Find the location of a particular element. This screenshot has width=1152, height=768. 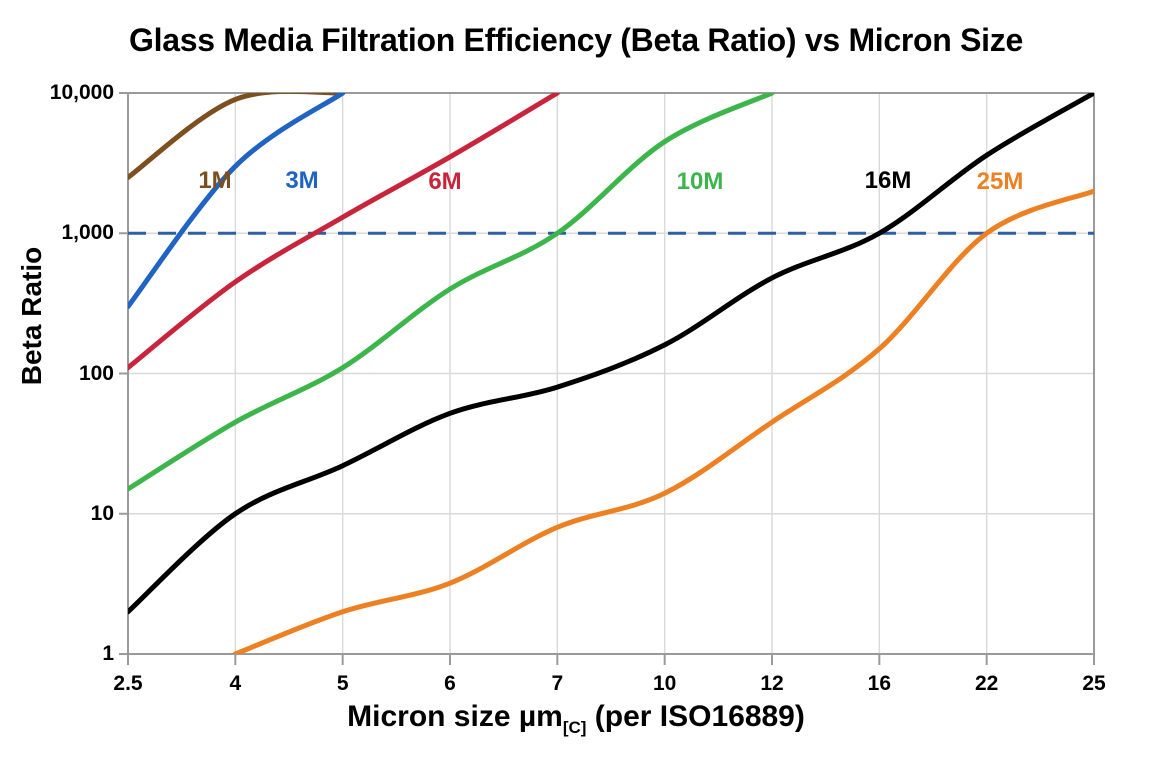

x-axis-title-main: Micron size µm is located at coordinates (455, 716).